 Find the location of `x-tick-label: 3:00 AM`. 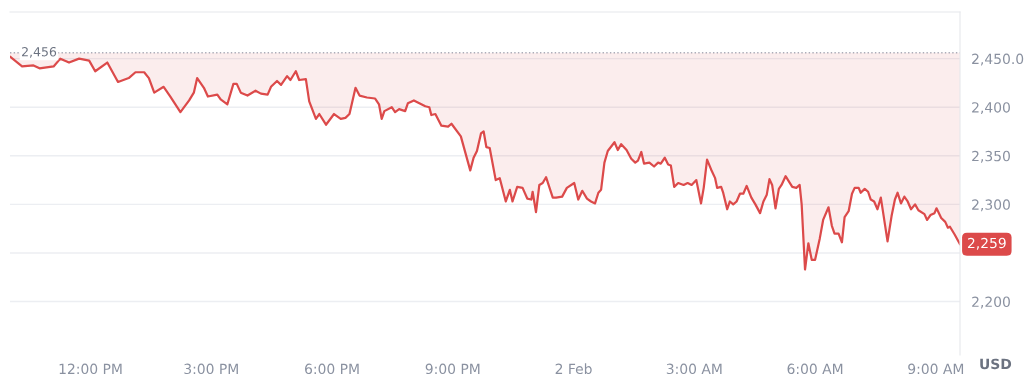

x-tick-label: 3:00 AM is located at coordinates (694, 369).